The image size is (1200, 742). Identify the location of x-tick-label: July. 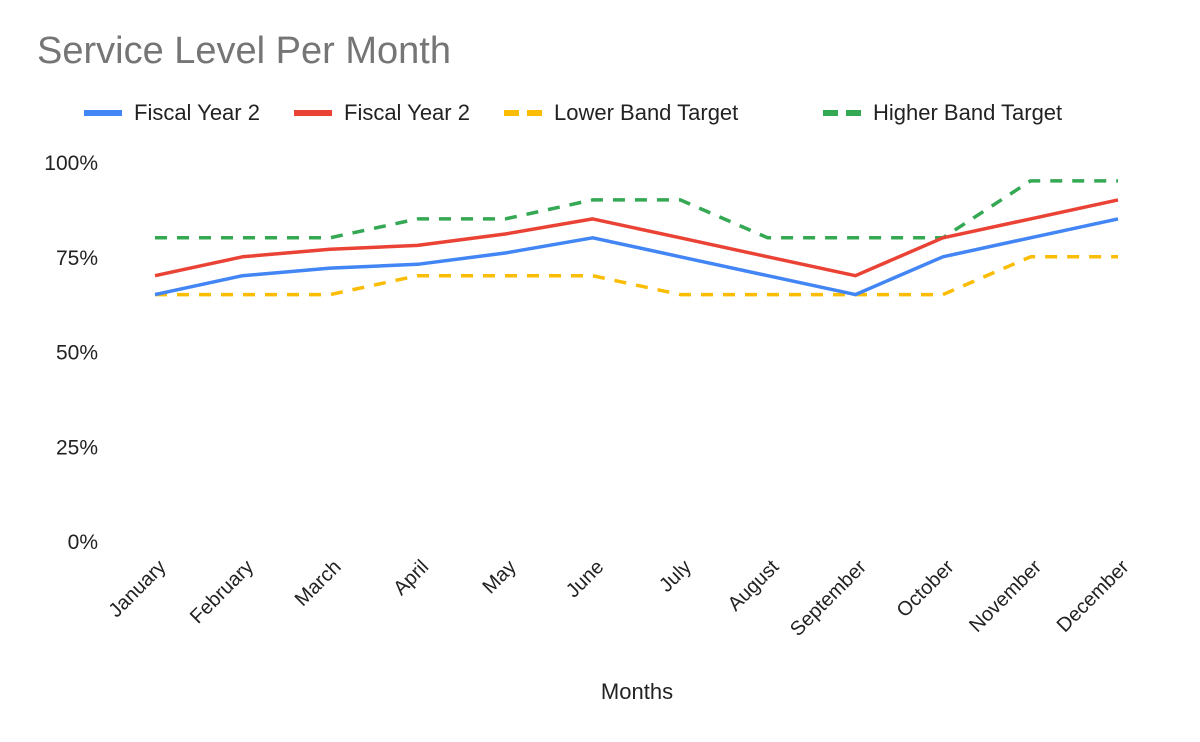
(675, 576).